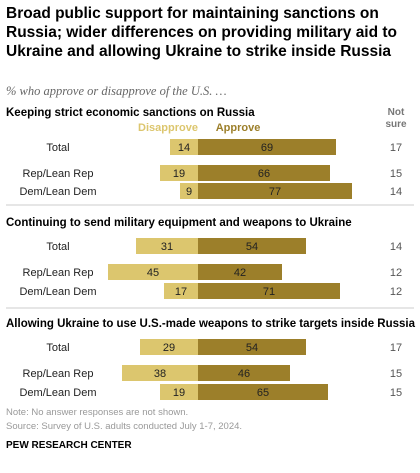 The image size is (420, 473). I want to click on bar-label-approve: 65, so click(263, 393).